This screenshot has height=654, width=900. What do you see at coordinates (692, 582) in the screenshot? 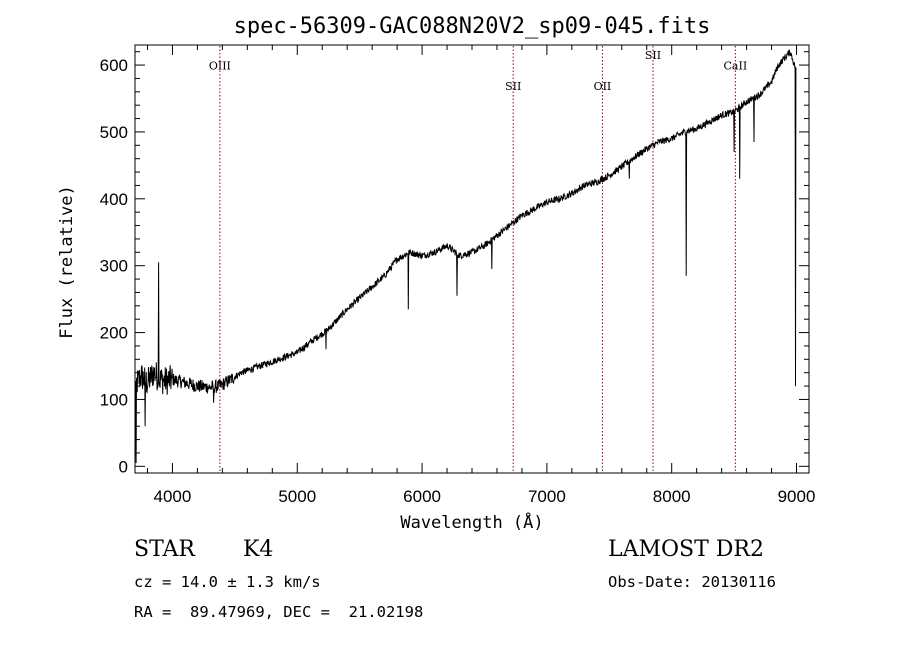
I see `obs-date-readout: Obs-Date: 20130116` at bounding box center [692, 582].